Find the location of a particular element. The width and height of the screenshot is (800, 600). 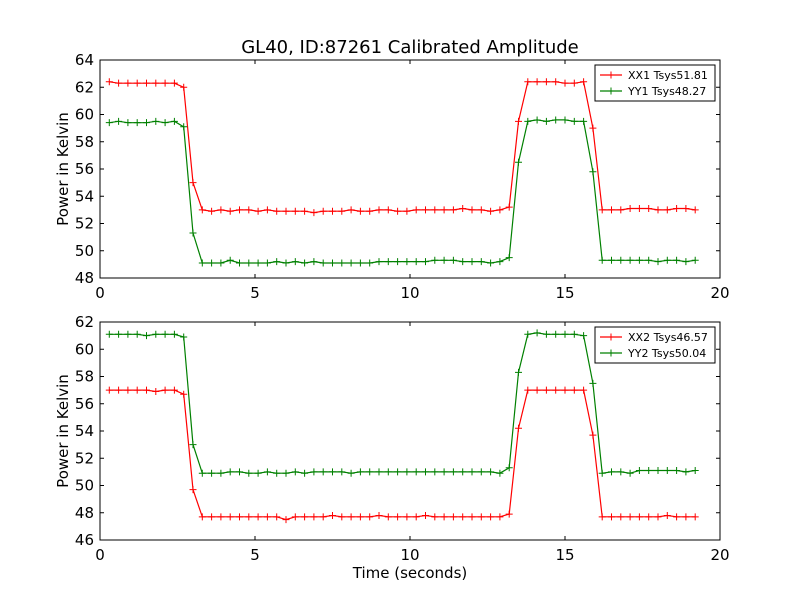

y-tick-label: 50 is located at coordinates (84, 486).